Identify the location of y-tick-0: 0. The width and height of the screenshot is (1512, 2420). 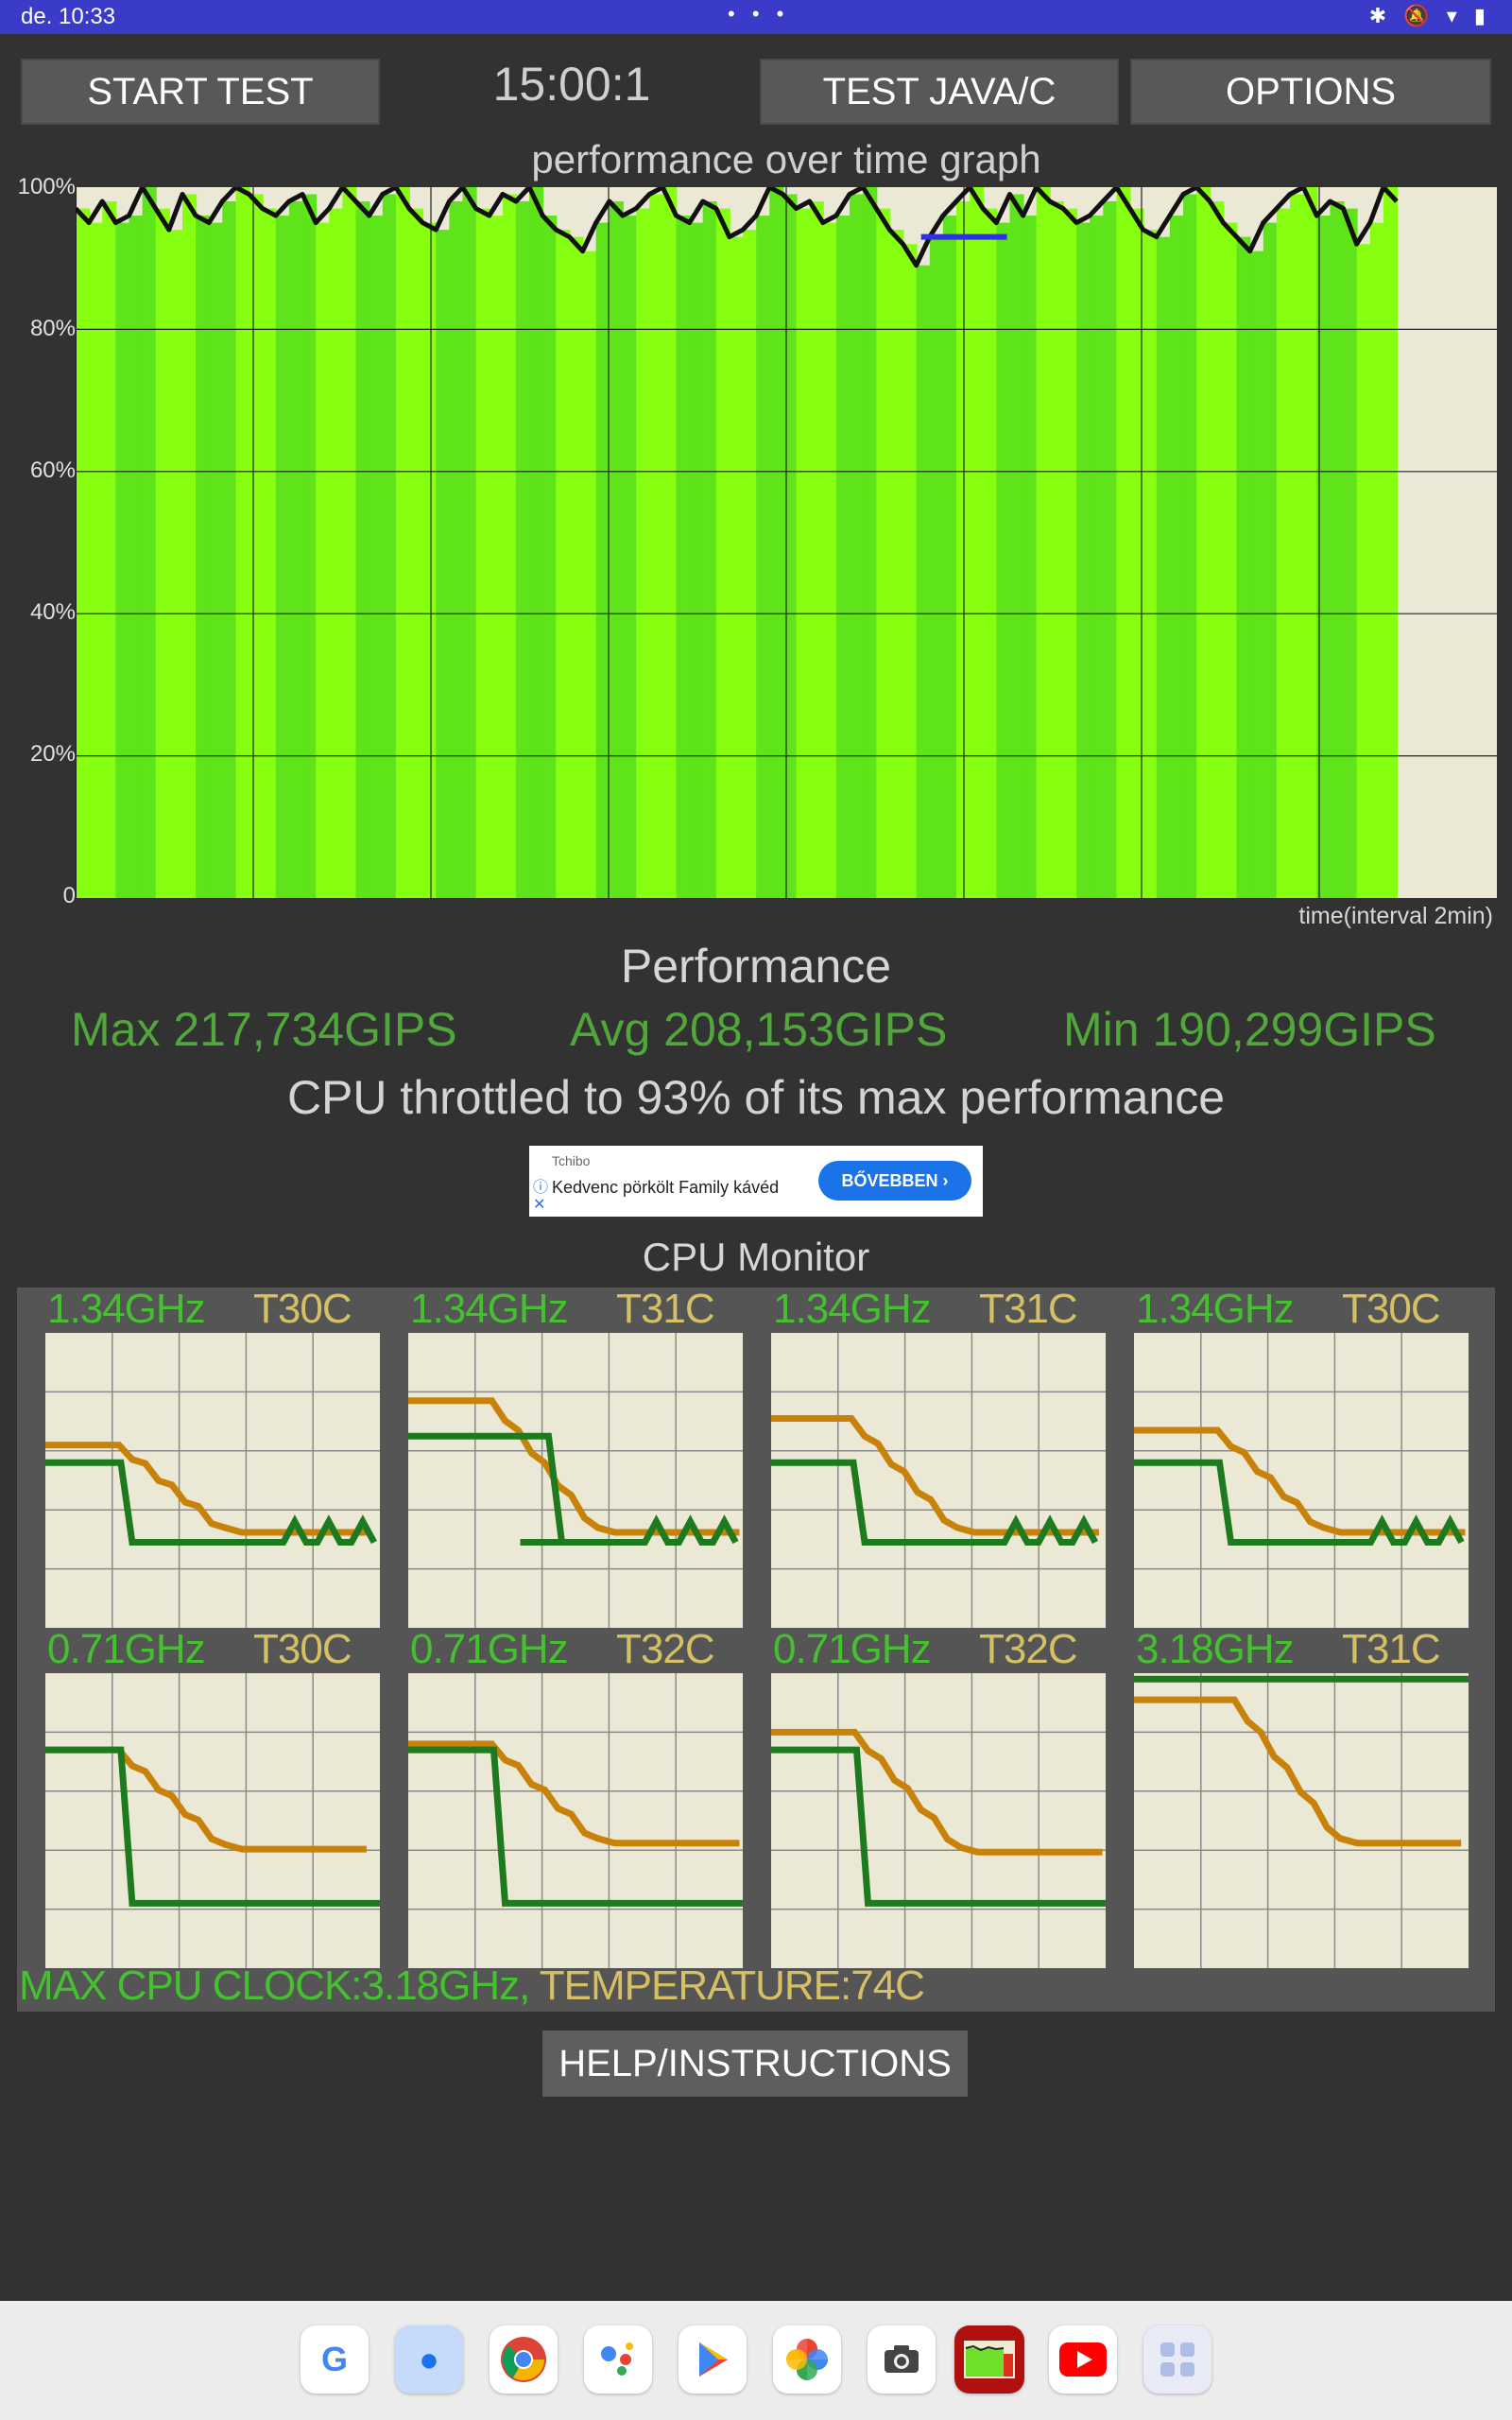
(69, 895).